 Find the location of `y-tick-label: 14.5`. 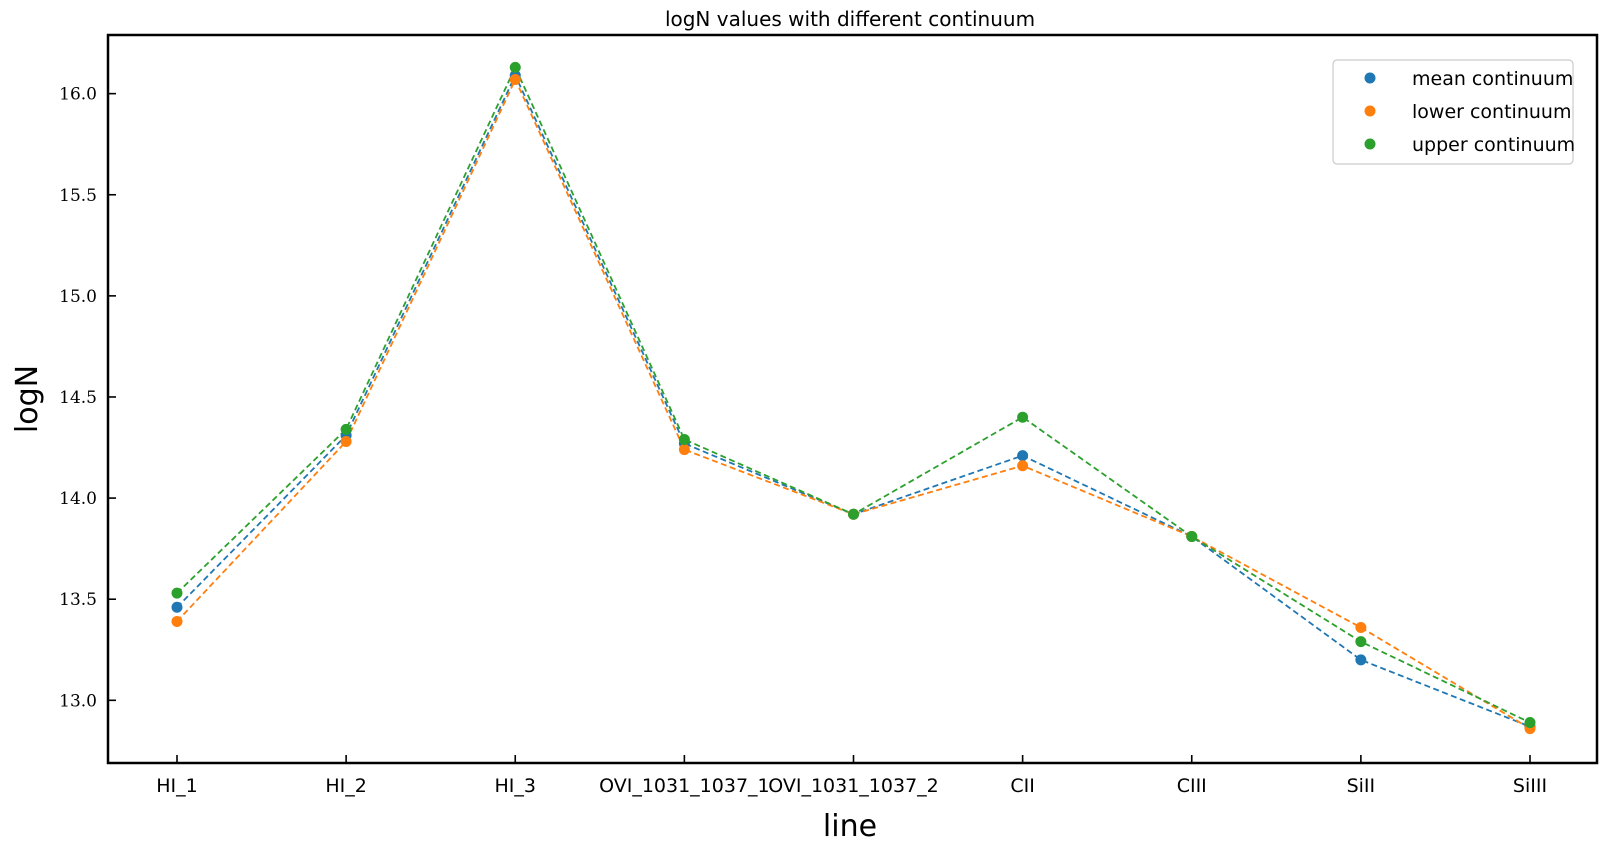

y-tick-label: 14.5 is located at coordinates (78, 398).